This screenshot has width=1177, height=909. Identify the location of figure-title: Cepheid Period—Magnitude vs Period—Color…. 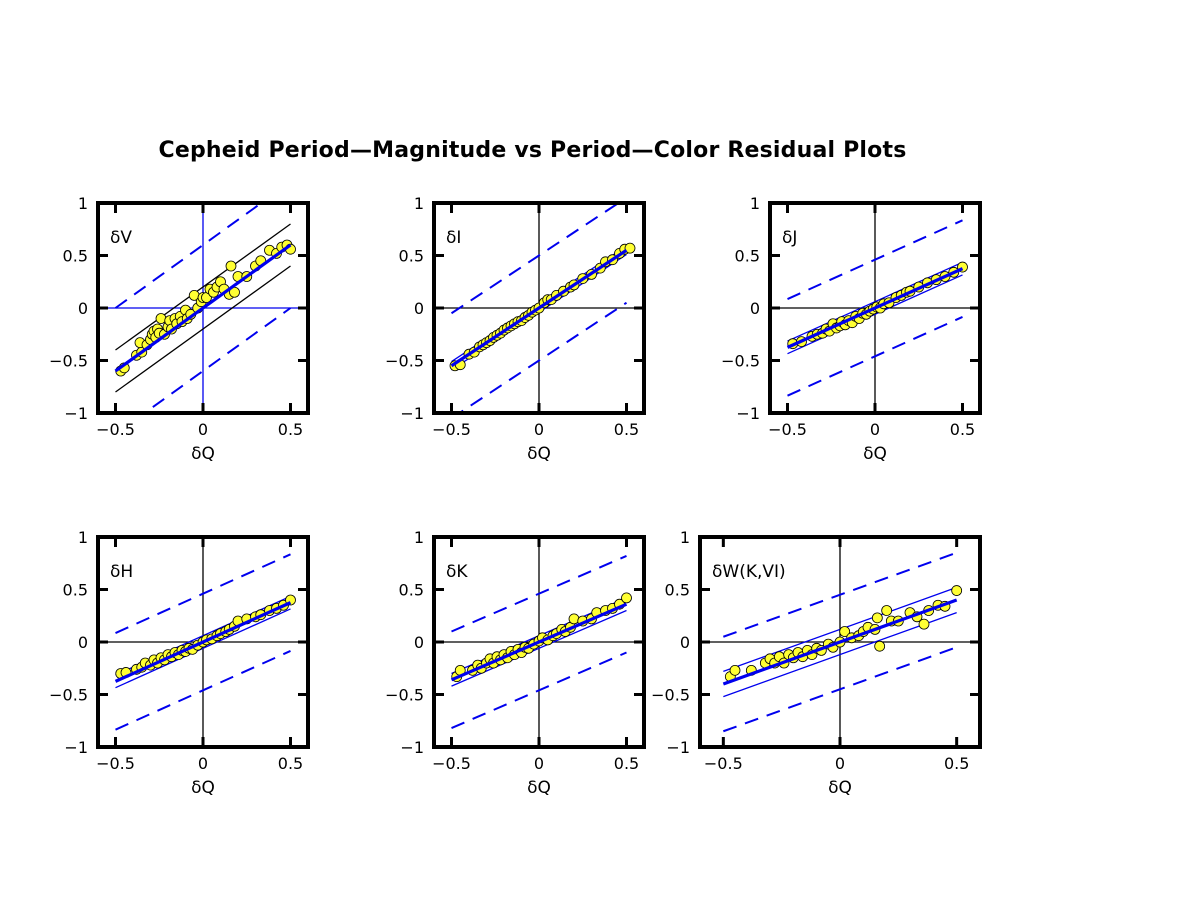
(532, 150).